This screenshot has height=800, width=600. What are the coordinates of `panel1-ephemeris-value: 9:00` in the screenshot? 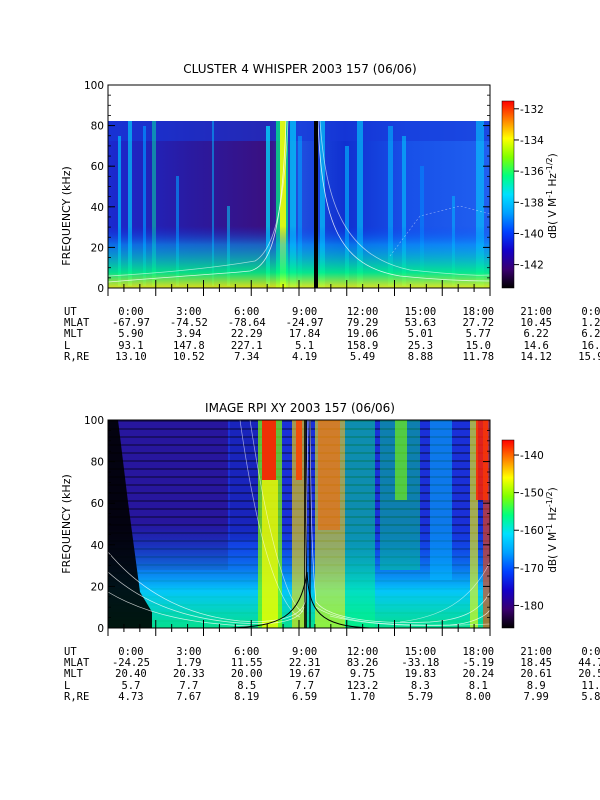 It's located at (304, 312).